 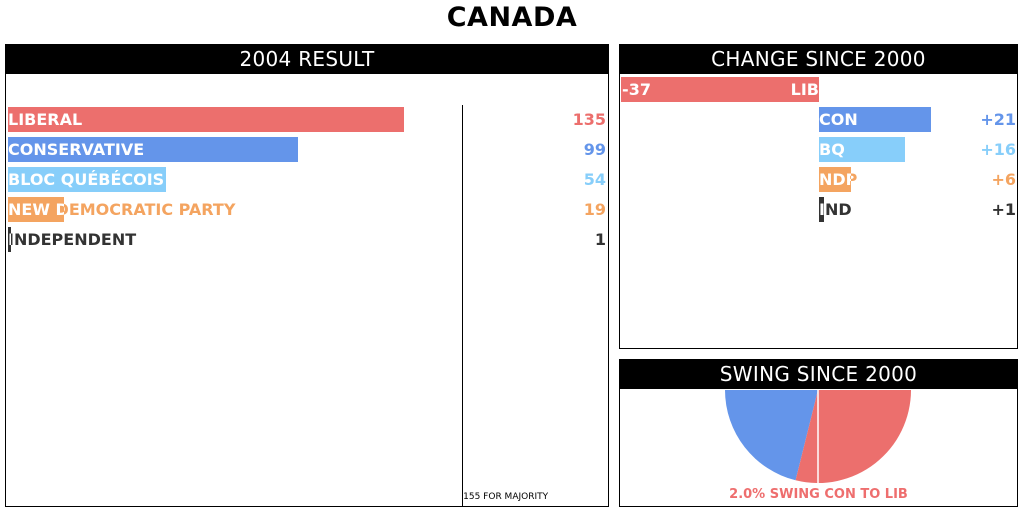 What do you see at coordinates (1003, 209) in the screenshot?
I see `change-value-ind: +1` at bounding box center [1003, 209].